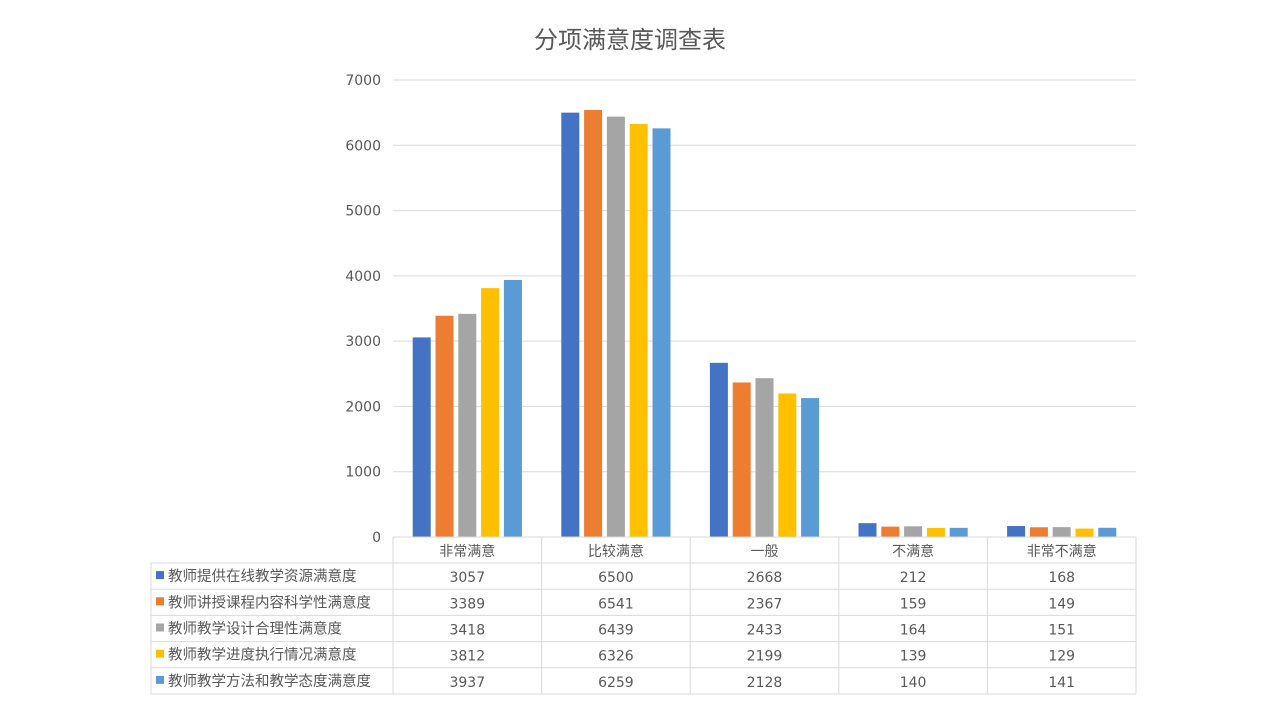  Describe the element at coordinates (867, 530) in the screenshot. I see `bar: 教师提供在线教学资源满意度 不满意: 212` at that location.